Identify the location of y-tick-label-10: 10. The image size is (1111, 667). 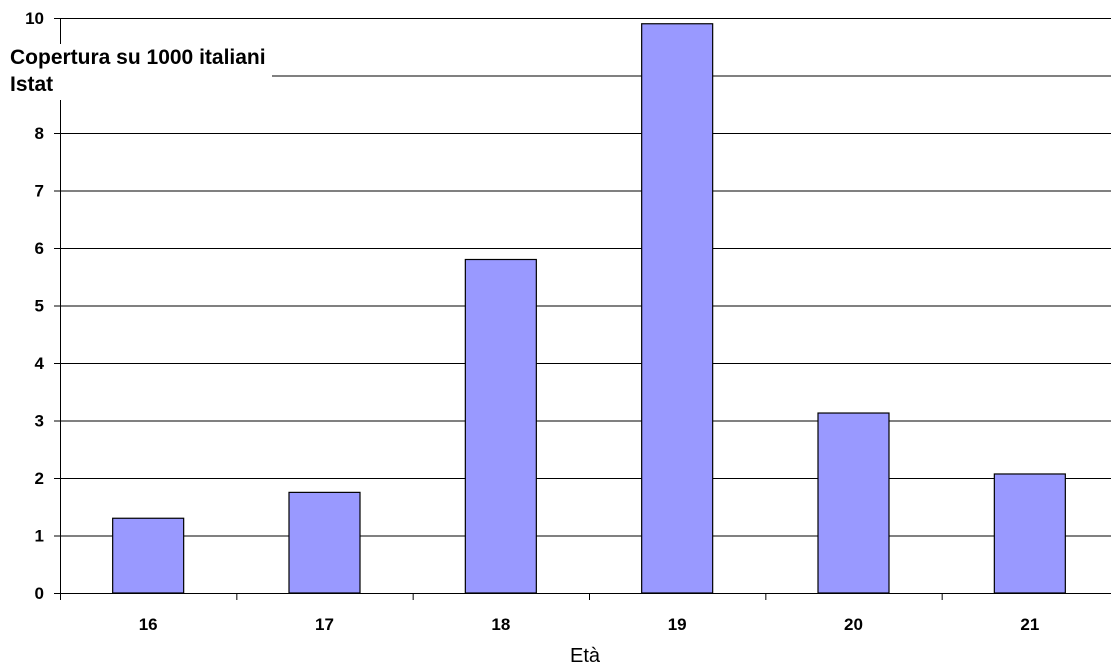
(34, 18).